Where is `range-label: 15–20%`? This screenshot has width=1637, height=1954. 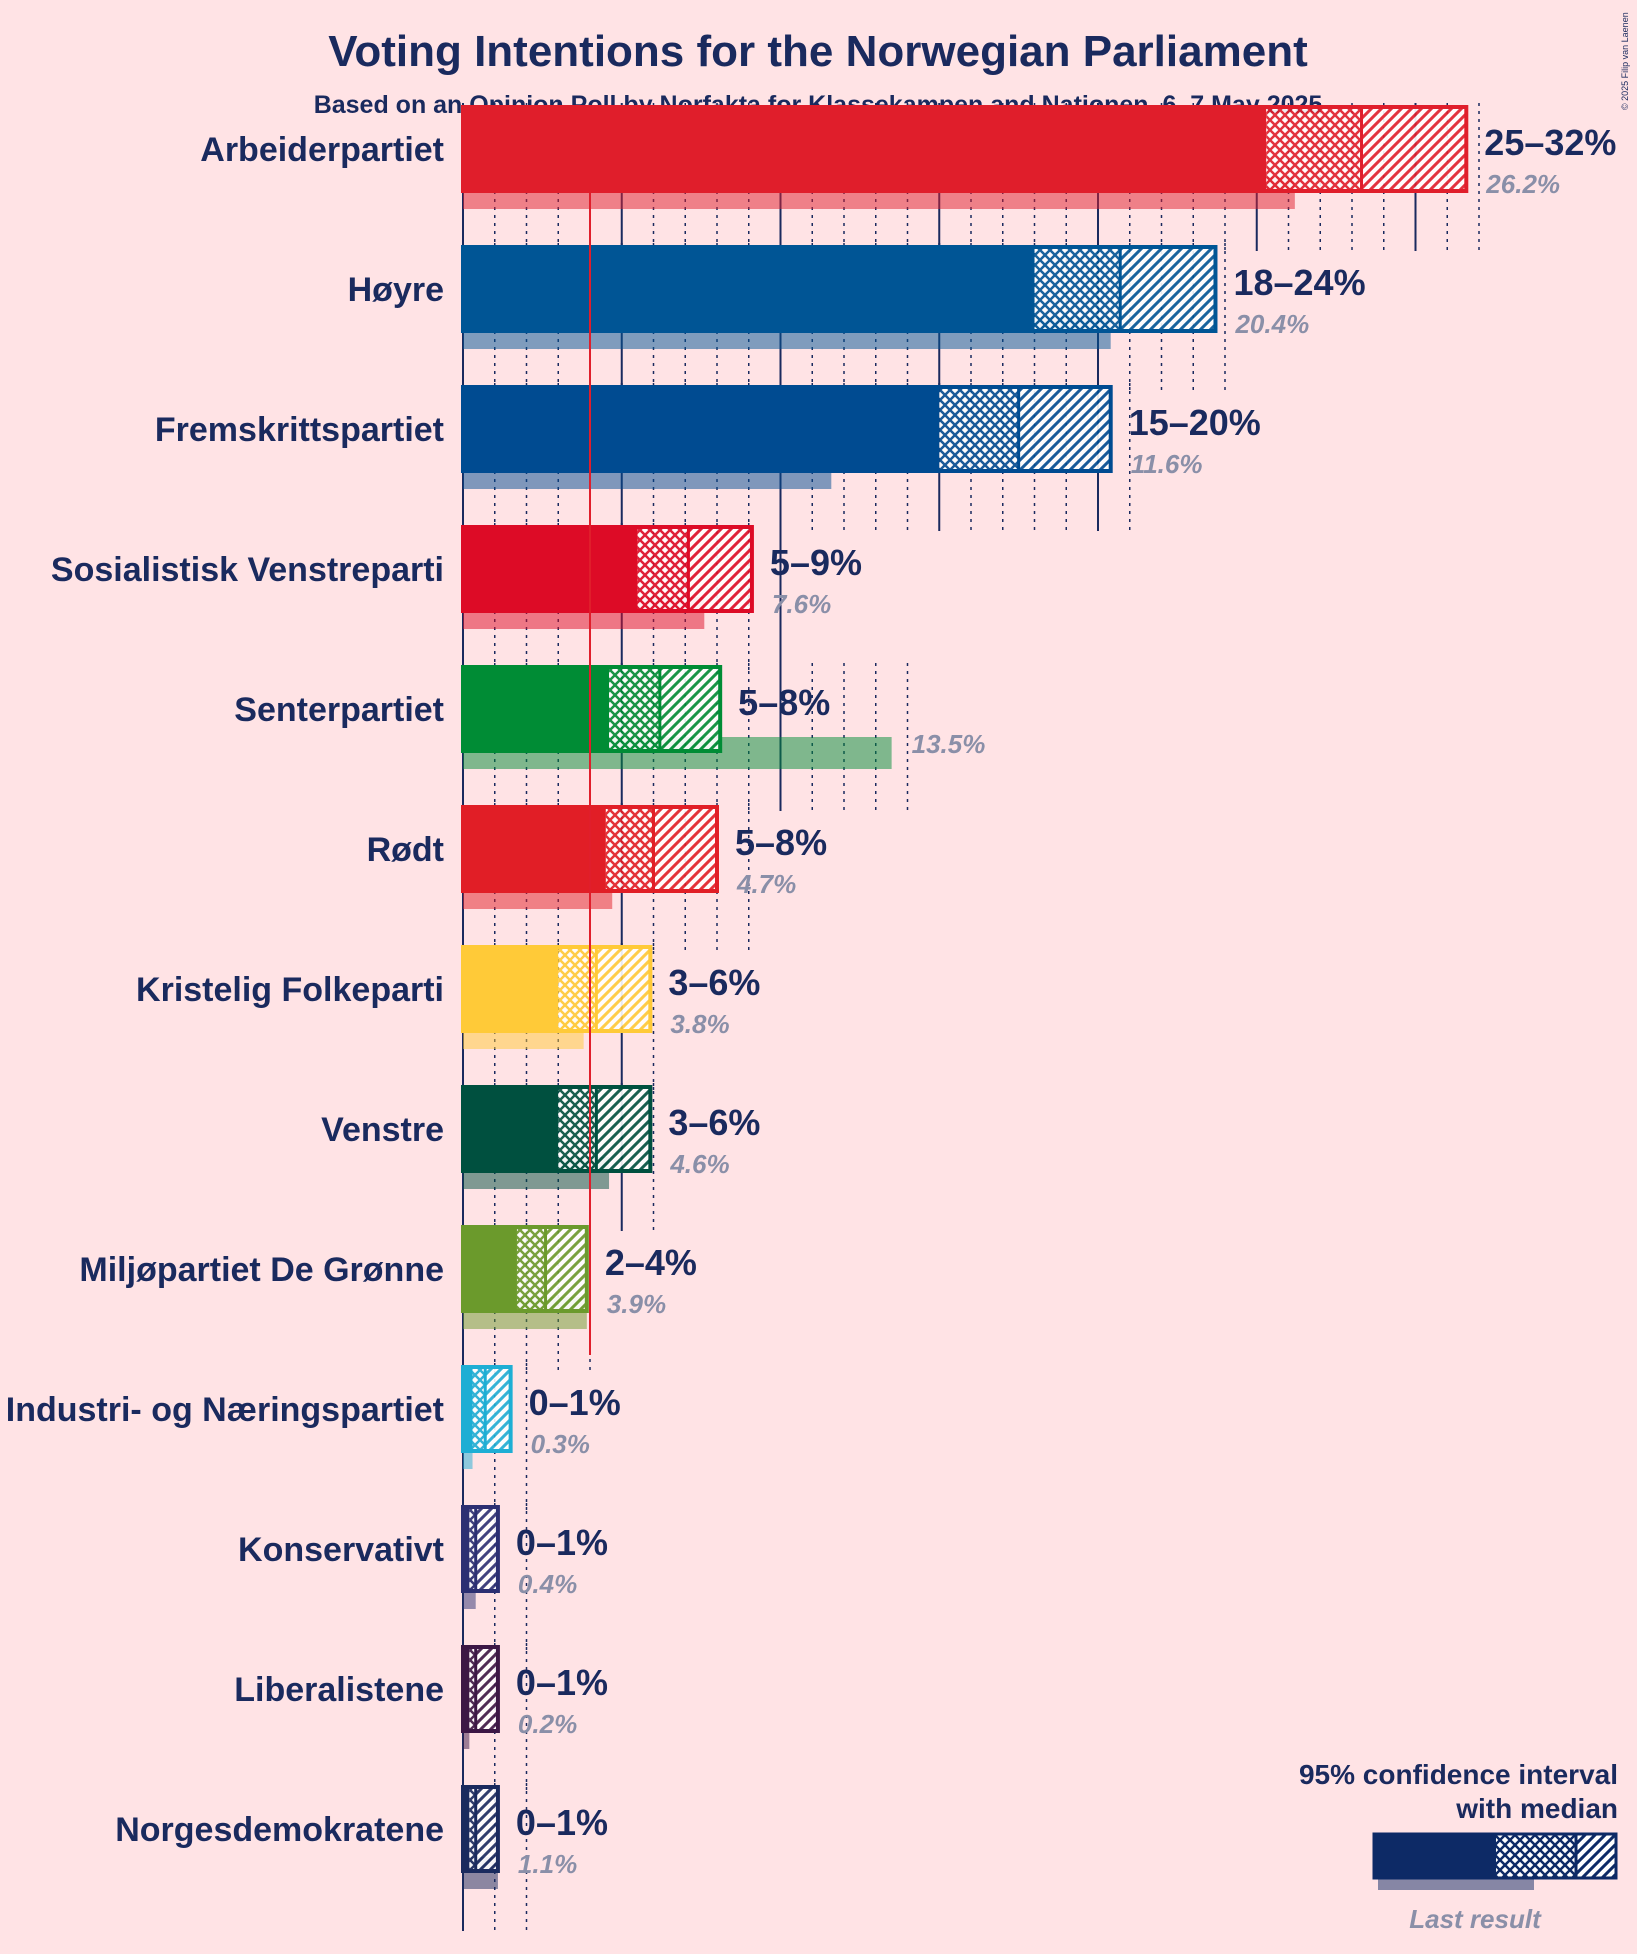 range-label: 15–20% is located at coordinates (1195, 422).